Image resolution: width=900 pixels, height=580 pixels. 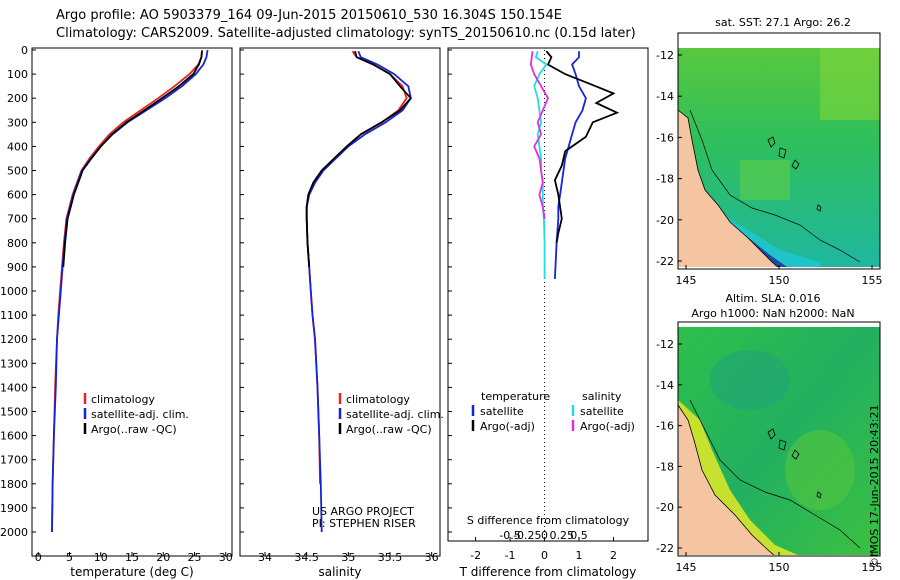 I want to click on depth-tick-label: 1200, so click(x=14, y=339).